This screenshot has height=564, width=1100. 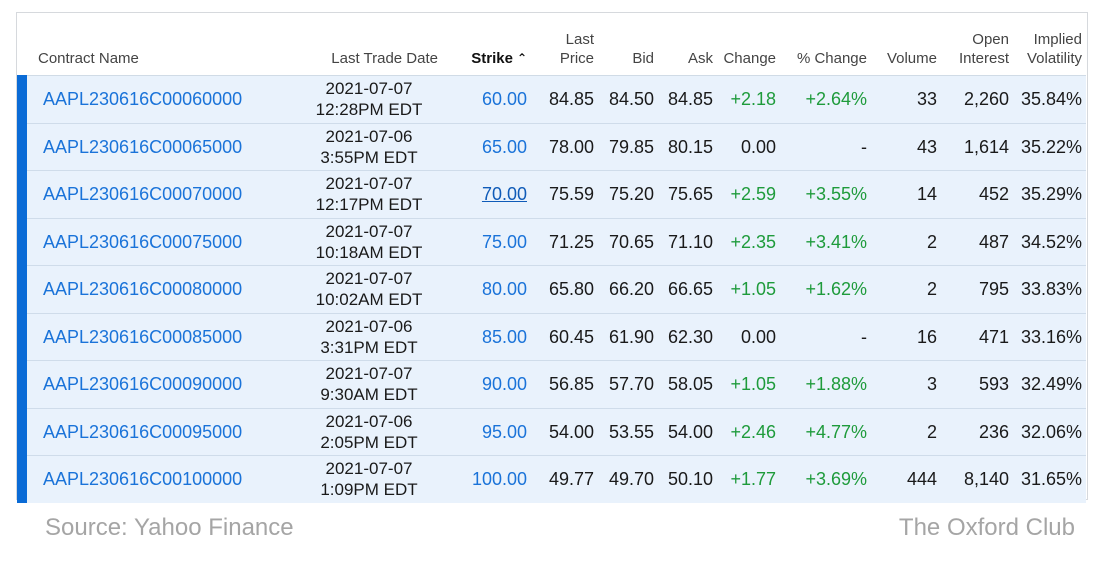 I want to click on open-interest-cell: 1,614, so click(x=986, y=146).